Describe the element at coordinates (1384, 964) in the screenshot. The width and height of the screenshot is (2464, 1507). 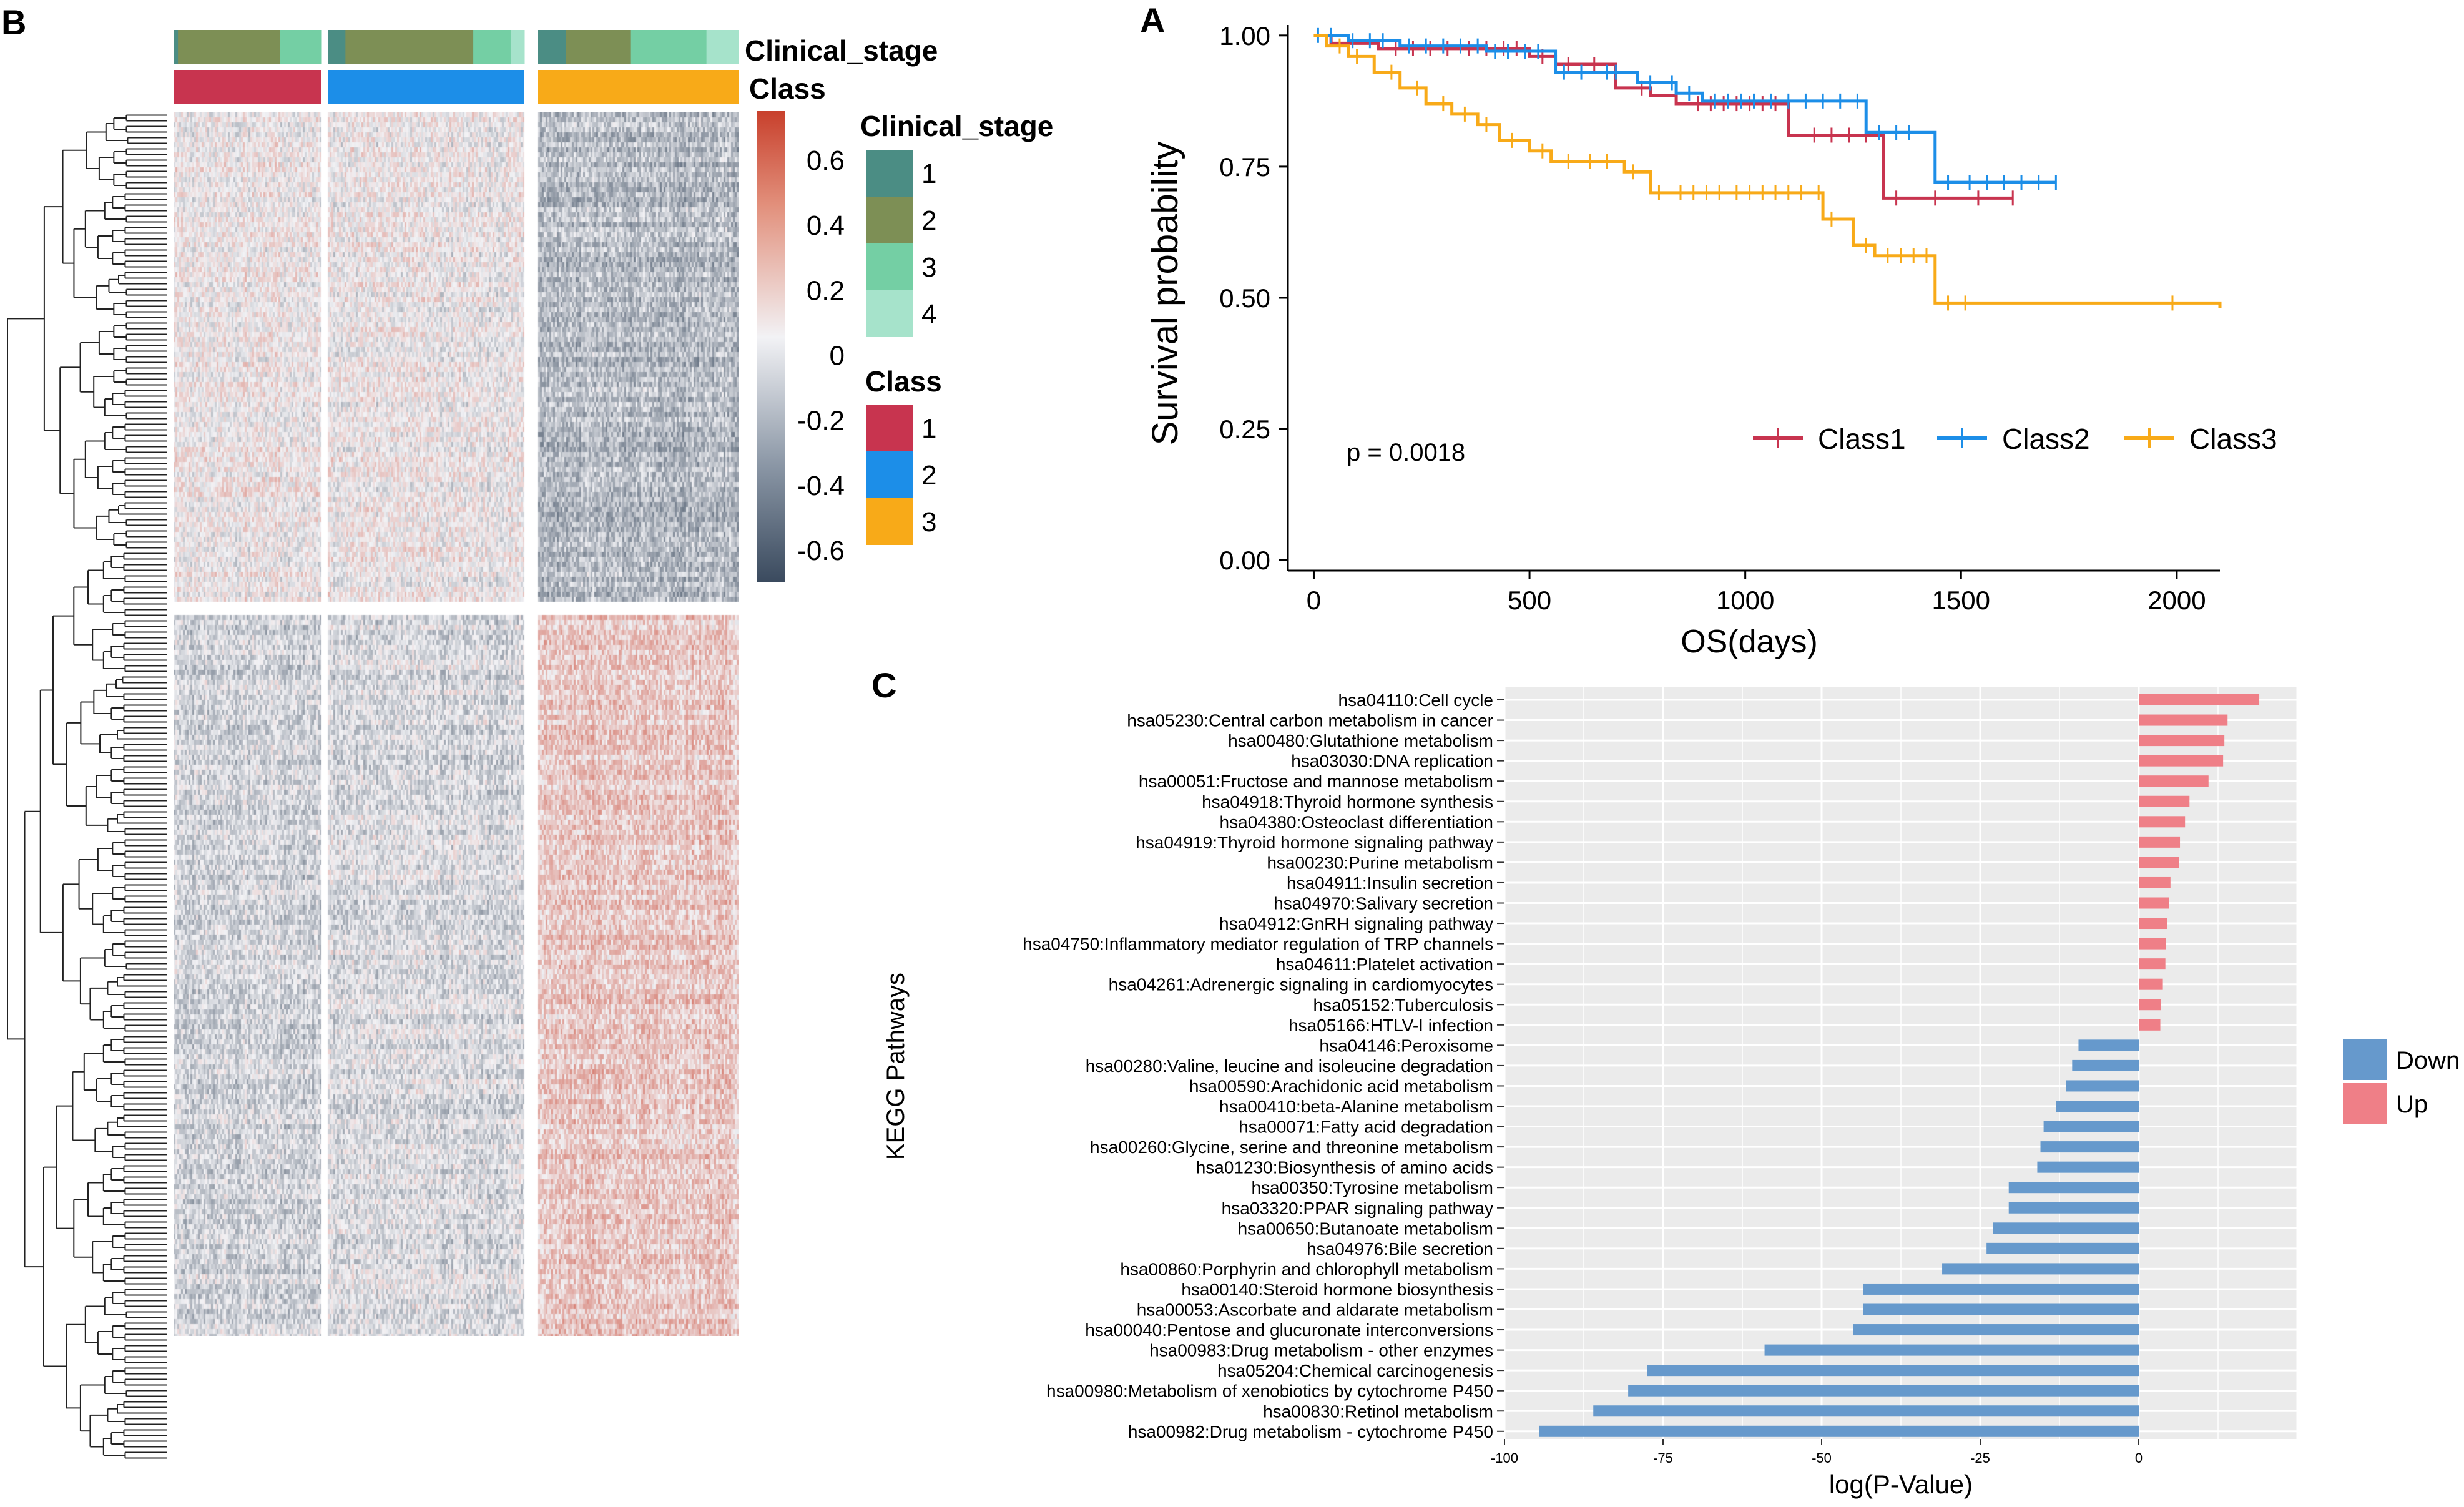
I see `kegg-category-label: hsa04611:Platelet activation` at that location.